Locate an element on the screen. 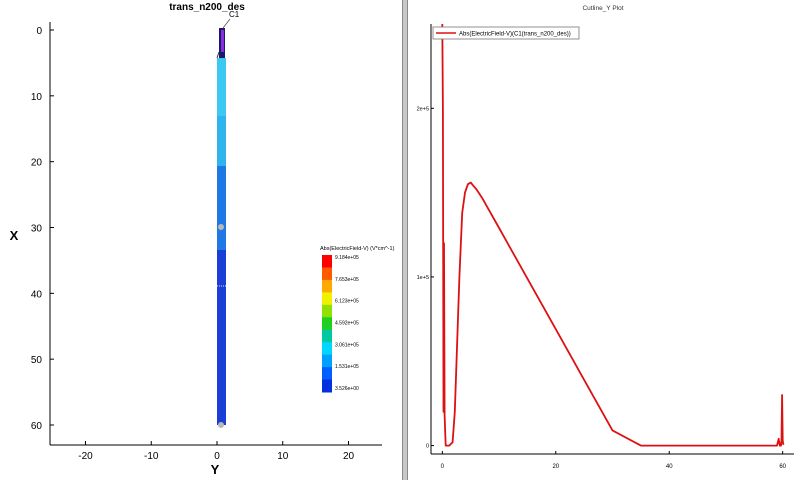 This screenshot has width=800, height=480. legend-value-label: 6.123e+05 is located at coordinates (347, 302).